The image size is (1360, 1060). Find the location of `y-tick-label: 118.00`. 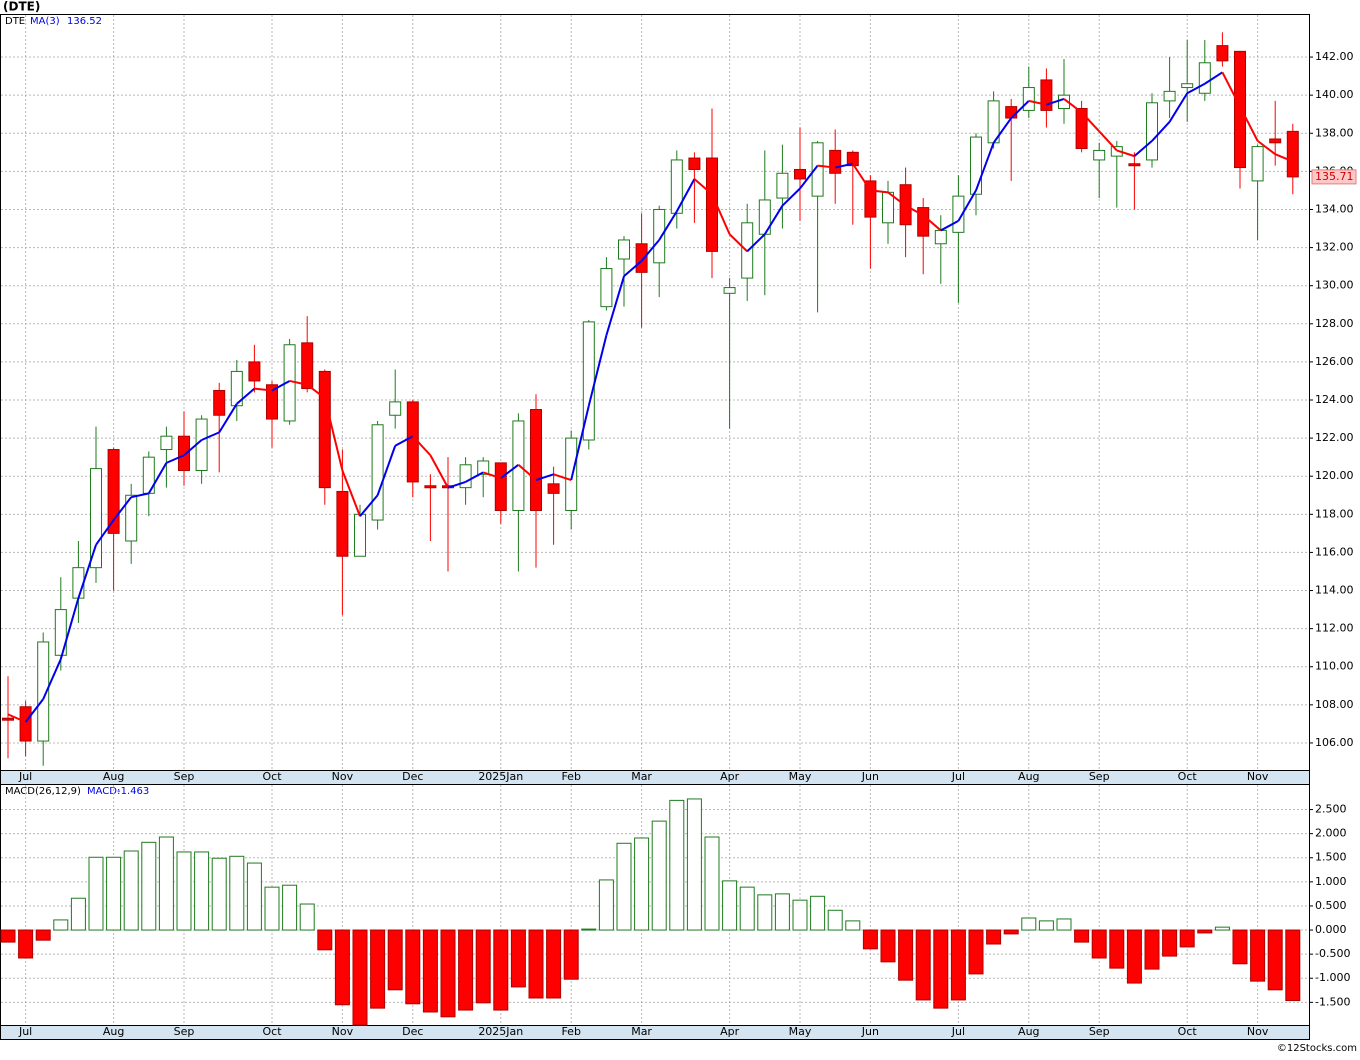

y-tick-label: 118.00 is located at coordinates (1334, 513).